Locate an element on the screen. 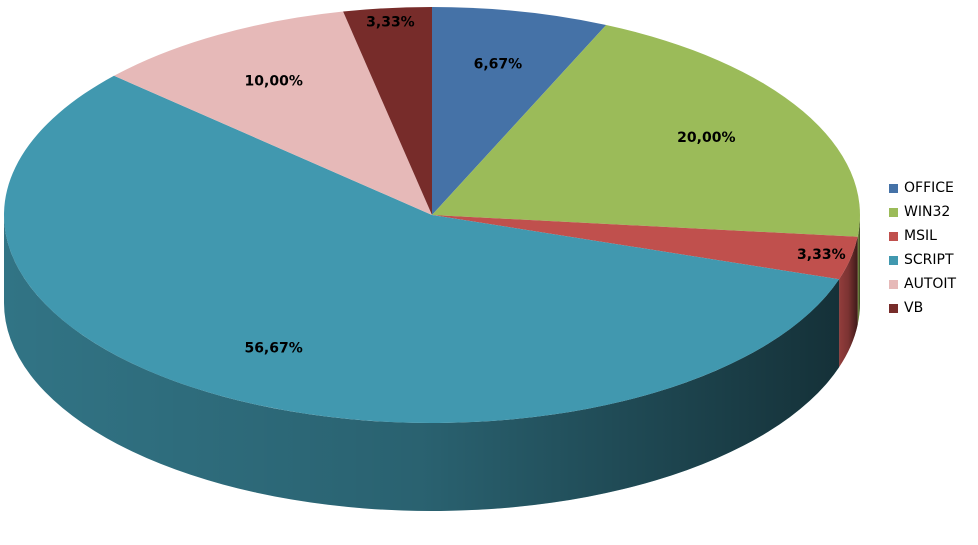 The image size is (978, 545). data-label-autoit: 10,00% is located at coordinates (274, 82).